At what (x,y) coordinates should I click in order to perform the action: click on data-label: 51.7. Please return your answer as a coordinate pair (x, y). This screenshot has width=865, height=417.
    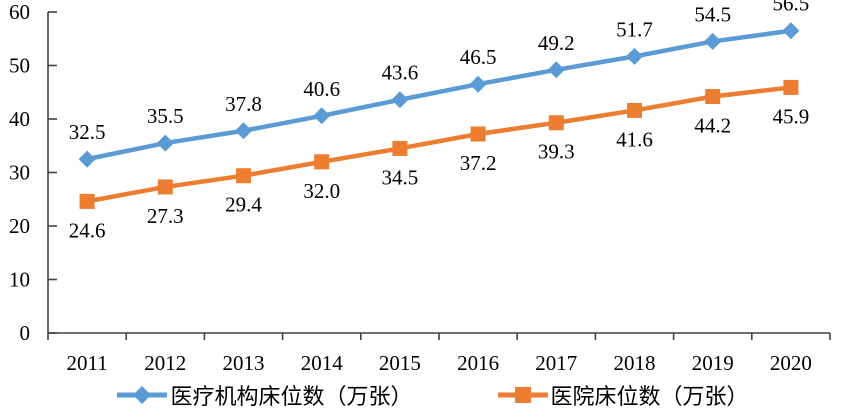
    Looking at the image, I should click on (634, 29).